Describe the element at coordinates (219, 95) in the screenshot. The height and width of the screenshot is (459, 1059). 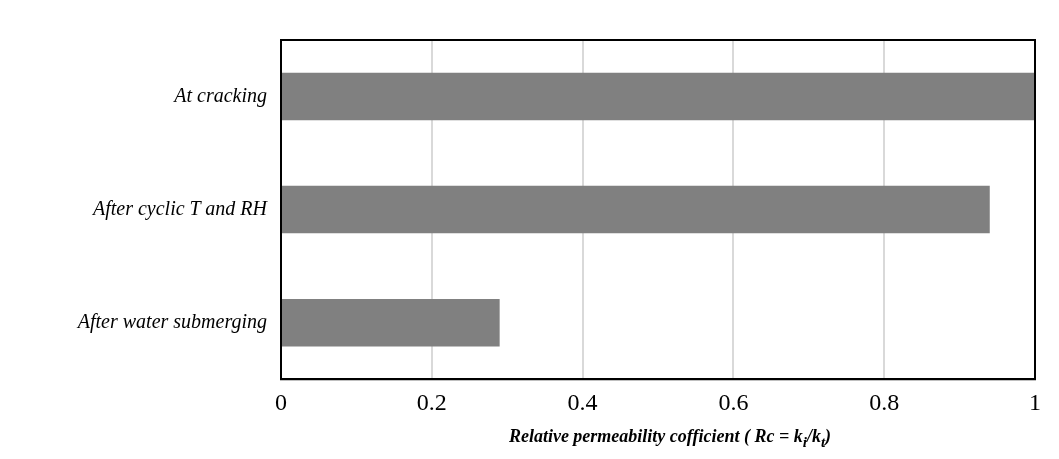
I see `y-tick-label: At cracking` at that location.